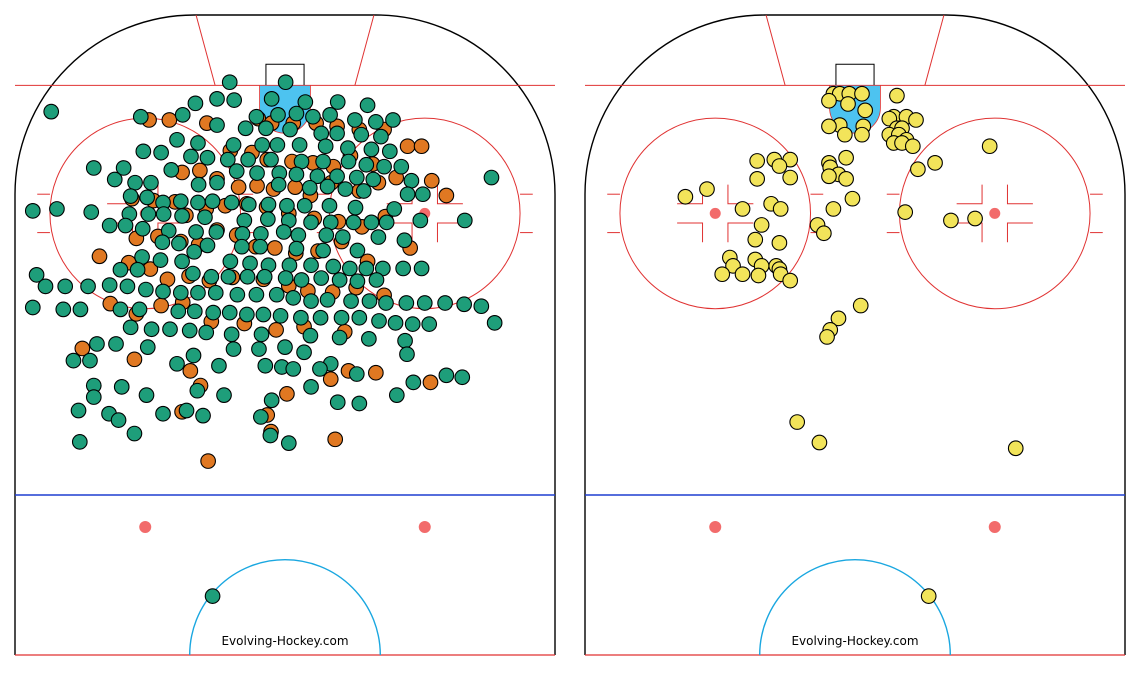 Image resolution: width=1140 pixels, height=674 pixels. What do you see at coordinates (424, 527) in the screenshot?
I see `neutral-zone-dot` at bounding box center [424, 527].